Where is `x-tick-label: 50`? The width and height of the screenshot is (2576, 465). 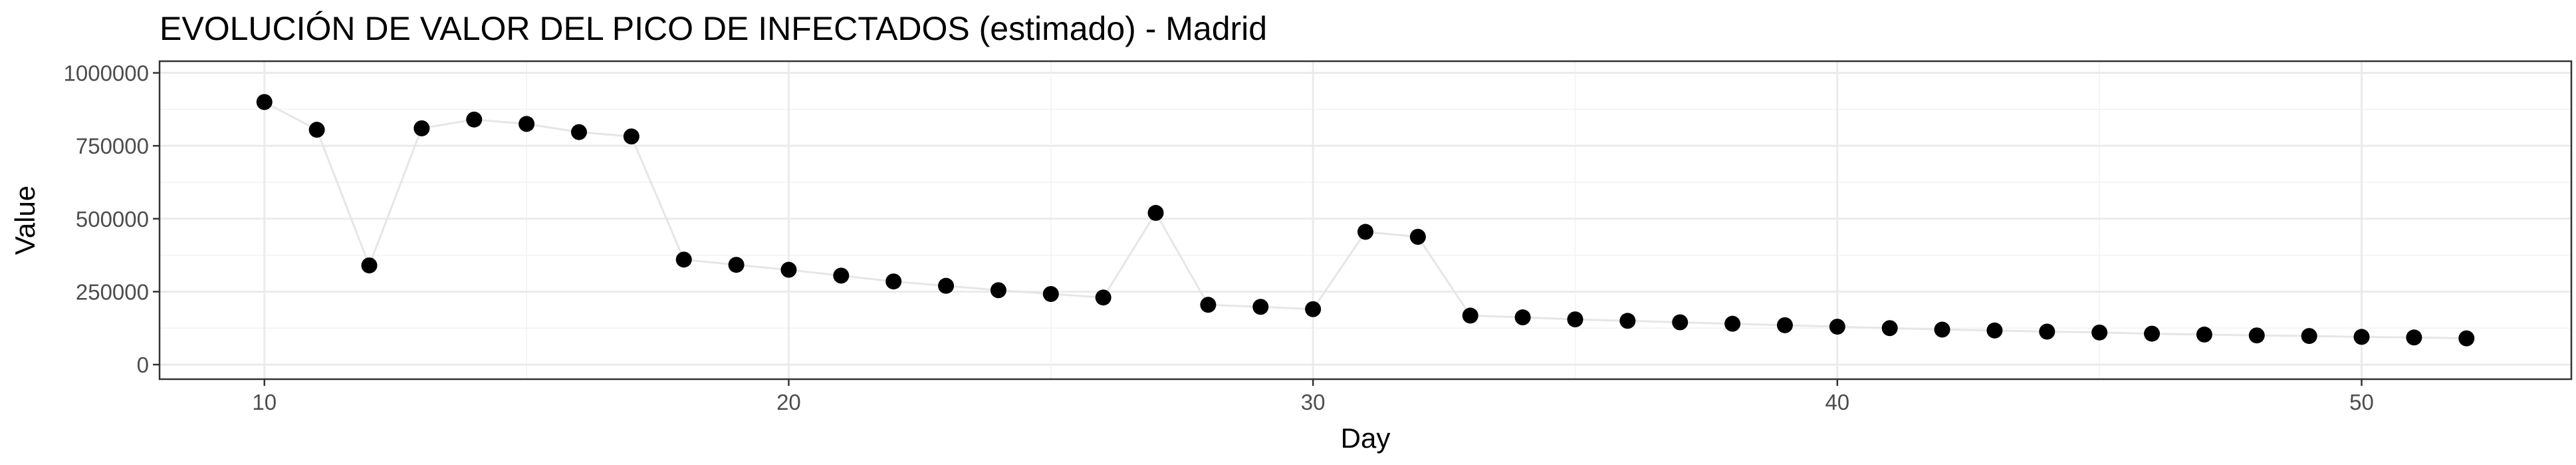 x-tick-label: 50 is located at coordinates (2361, 402).